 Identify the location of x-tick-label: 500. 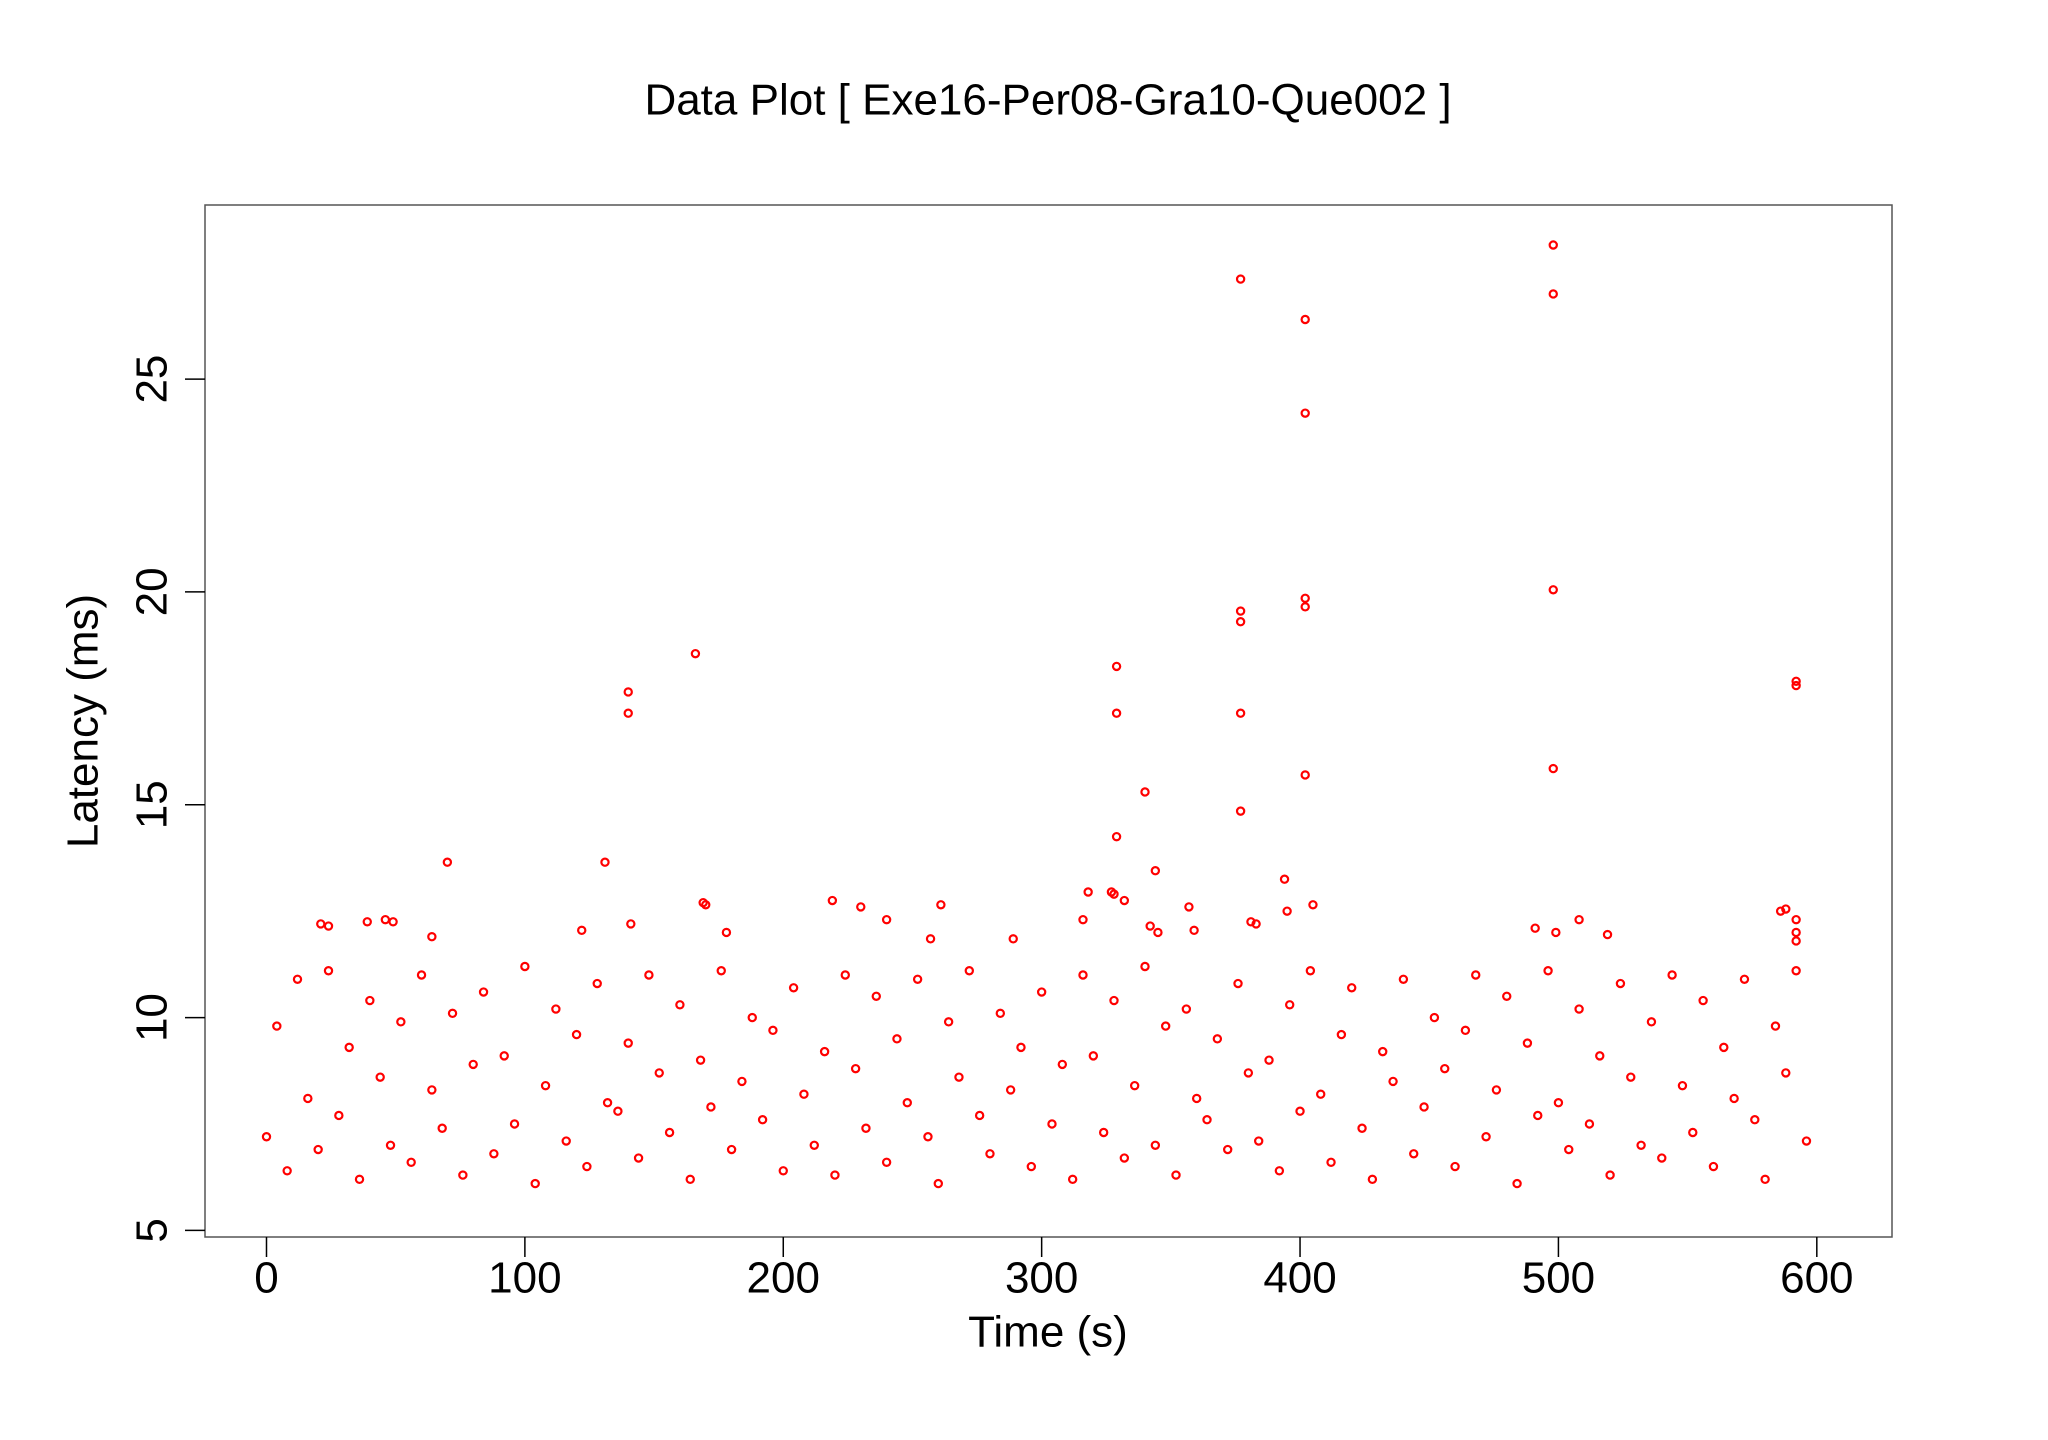
(1558, 1278).